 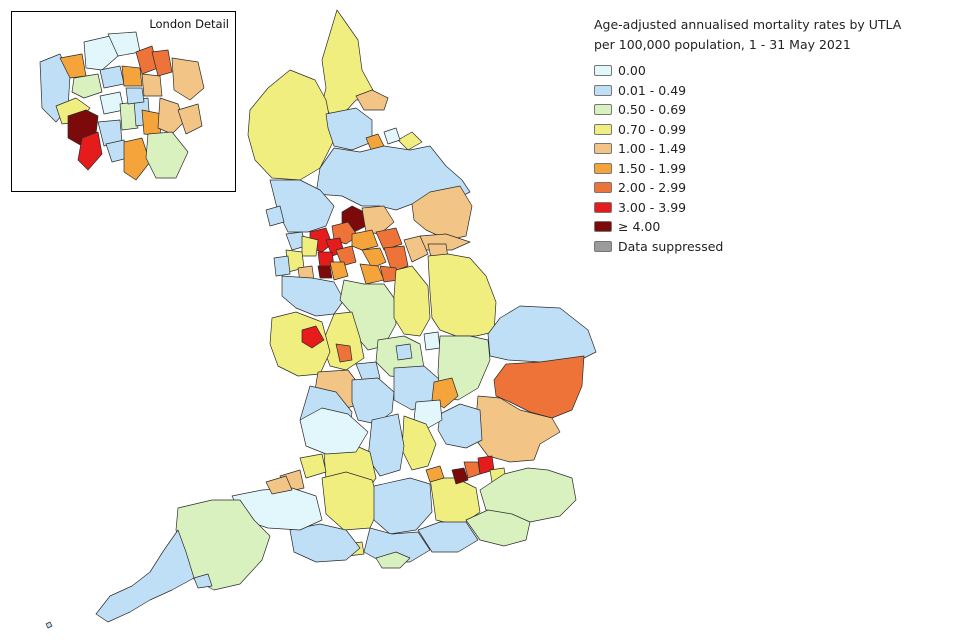 What do you see at coordinates (652, 149) in the screenshot?
I see `legend-label: 1.00 - 1.49` at bounding box center [652, 149].